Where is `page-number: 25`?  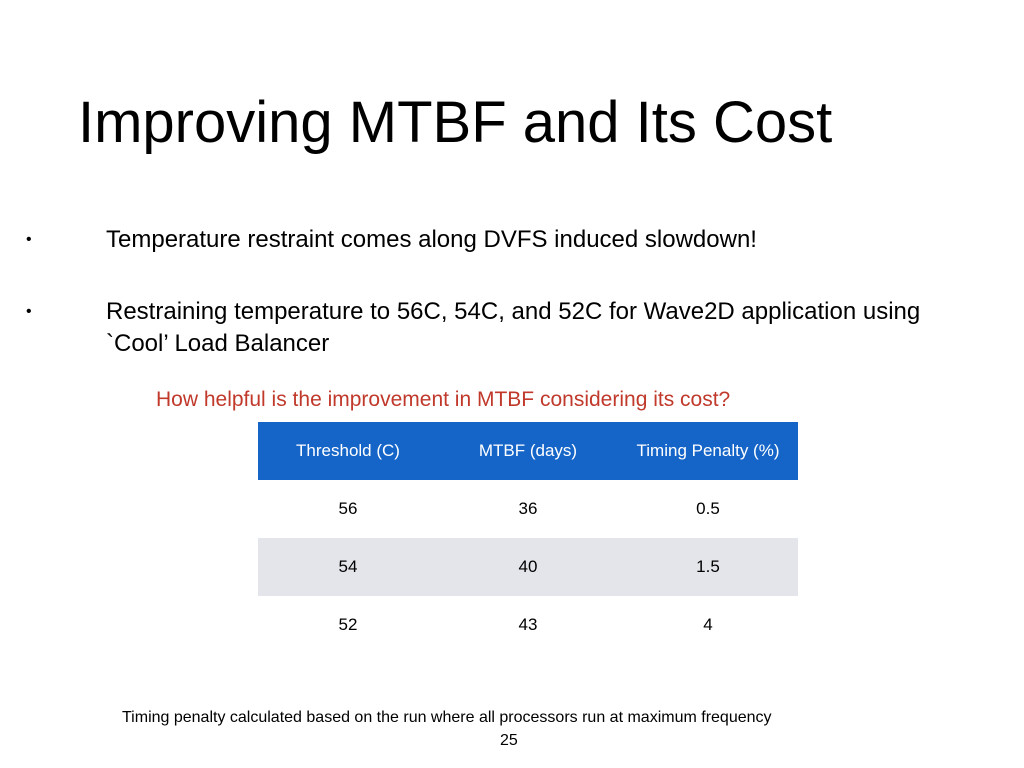
page-number: 25 is located at coordinates (509, 740).